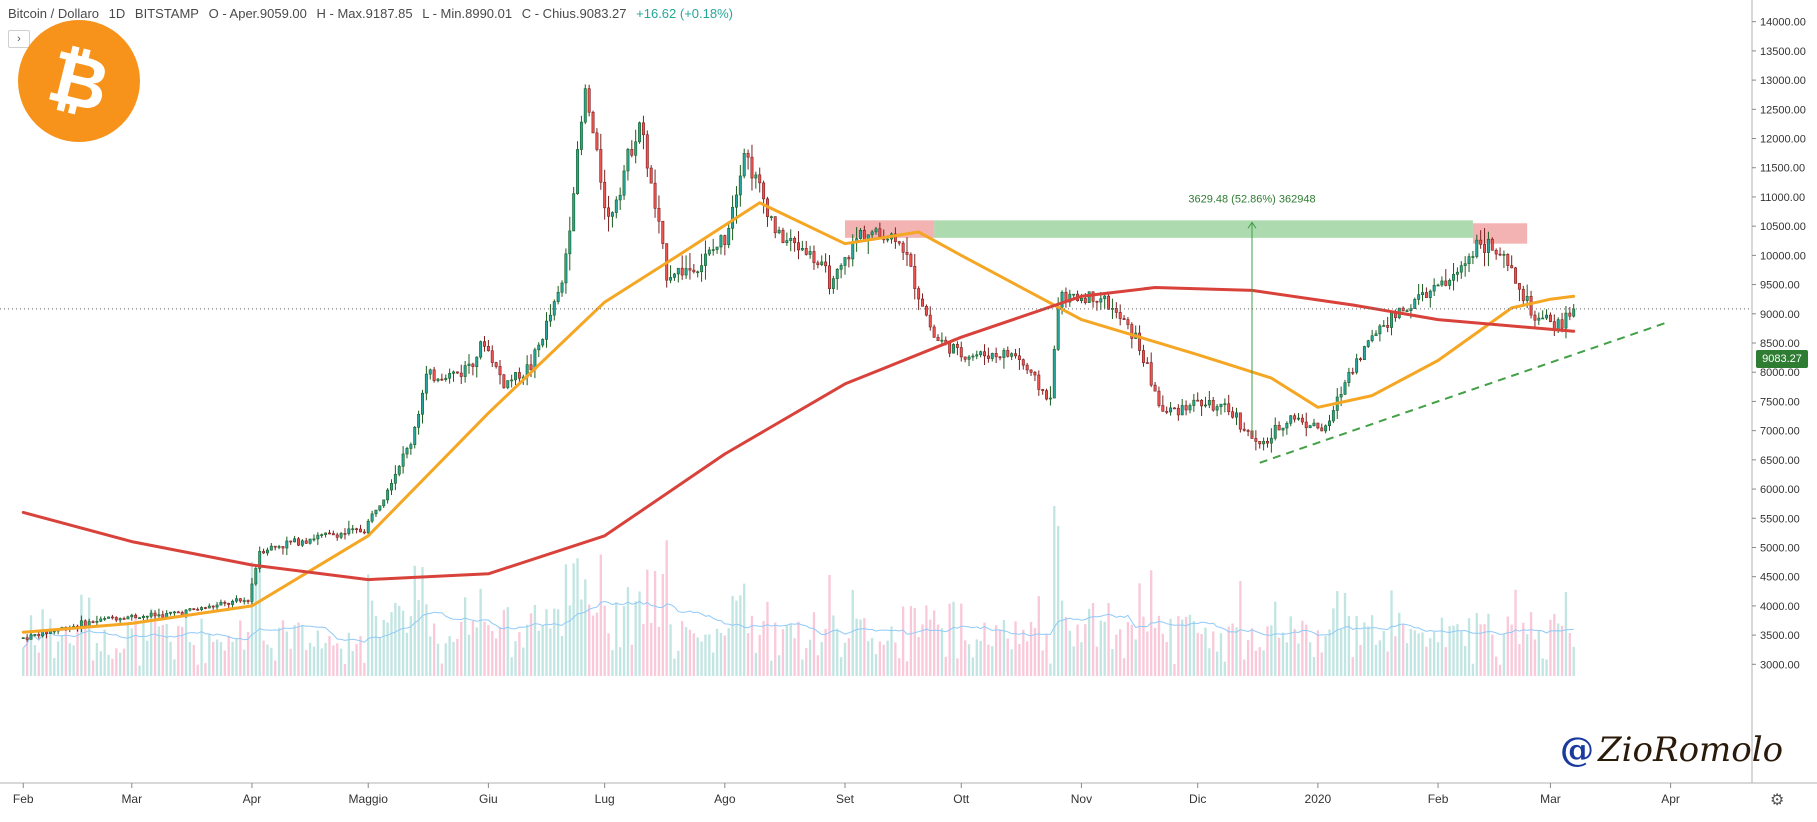 Image resolution: width=1817 pixels, height=822 pixels. I want to click on symbol-name: Bitcoin / Dollaro, so click(54, 13).